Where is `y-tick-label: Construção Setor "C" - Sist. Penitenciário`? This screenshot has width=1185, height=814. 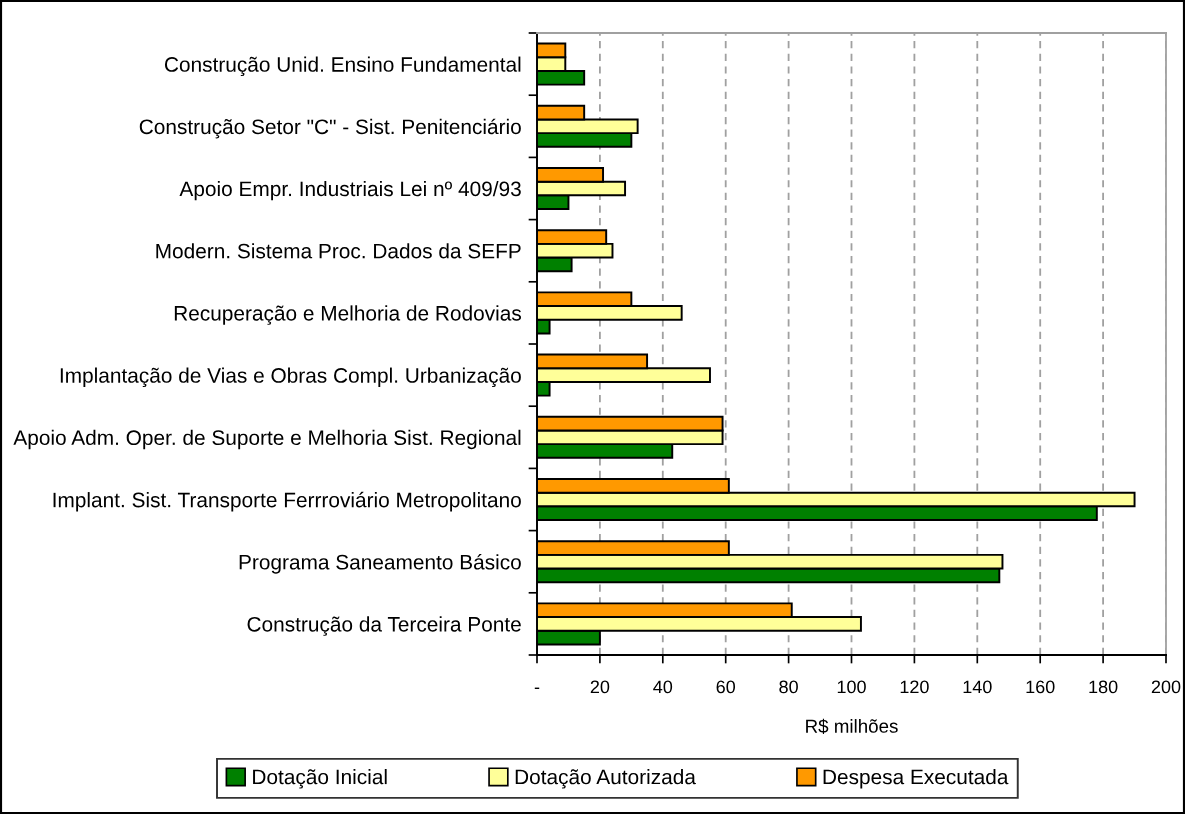 y-tick-label: Construção Setor "C" - Sist. Penitenciário is located at coordinates (330, 128).